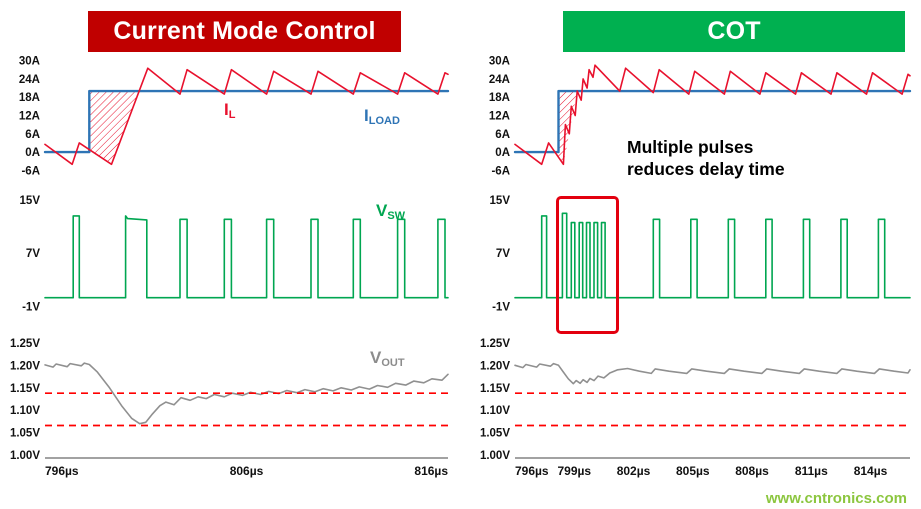 The image size is (921, 509). What do you see at coordinates (734, 31) in the screenshot?
I see `panel-title-cot: COT` at bounding box center [734, 31].